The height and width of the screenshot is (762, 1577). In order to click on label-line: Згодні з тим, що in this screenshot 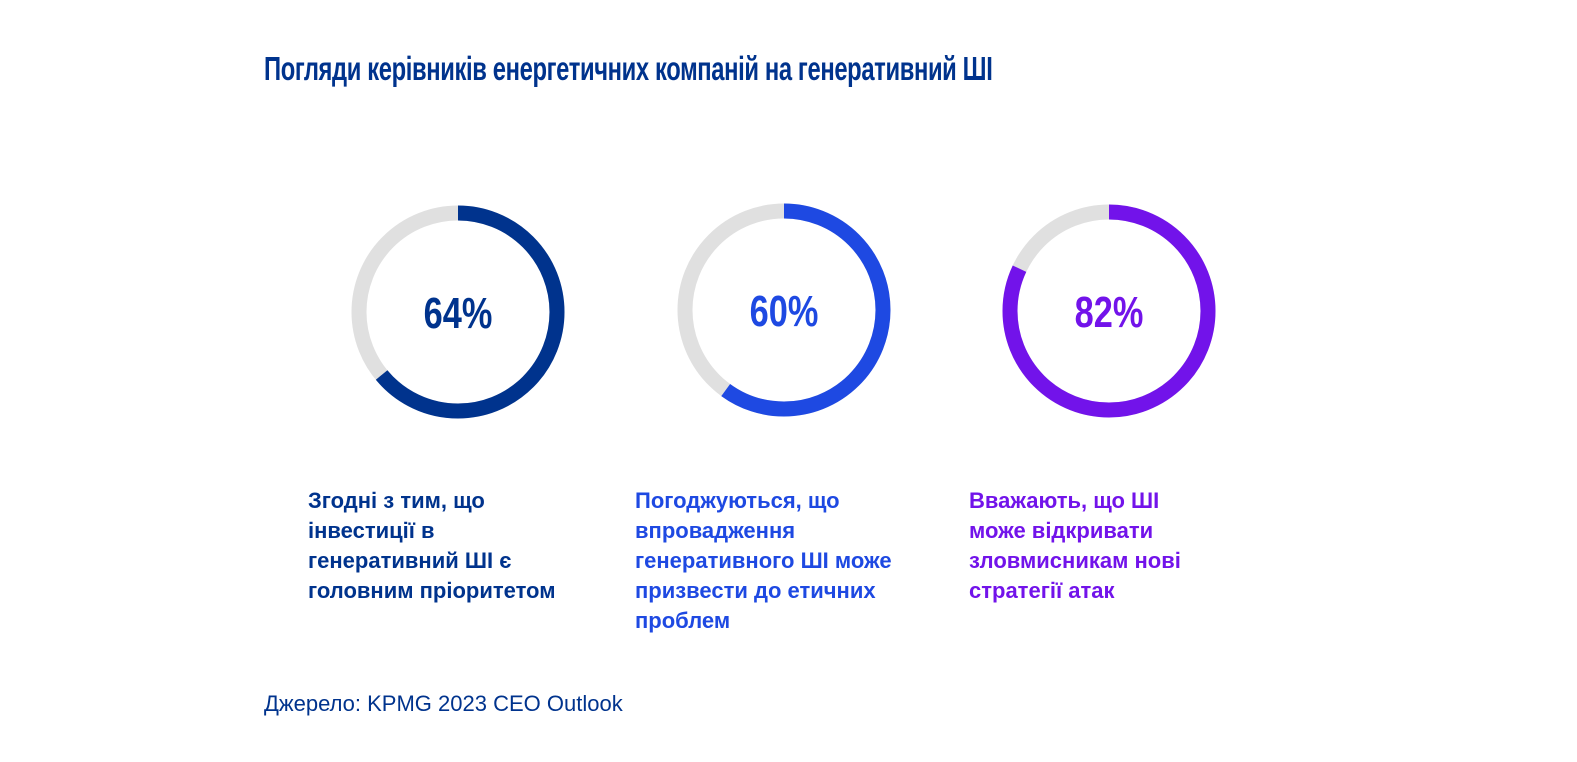, I will do `click(396, 500)`.